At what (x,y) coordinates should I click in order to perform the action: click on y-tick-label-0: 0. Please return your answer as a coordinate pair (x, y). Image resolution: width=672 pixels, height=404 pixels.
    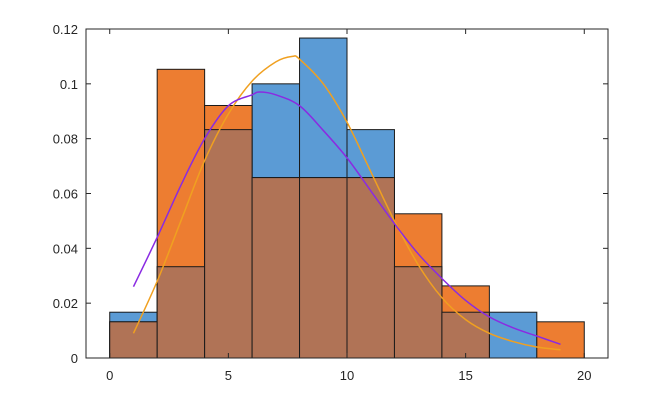
    Looking at the image, I should click on (74, 358).